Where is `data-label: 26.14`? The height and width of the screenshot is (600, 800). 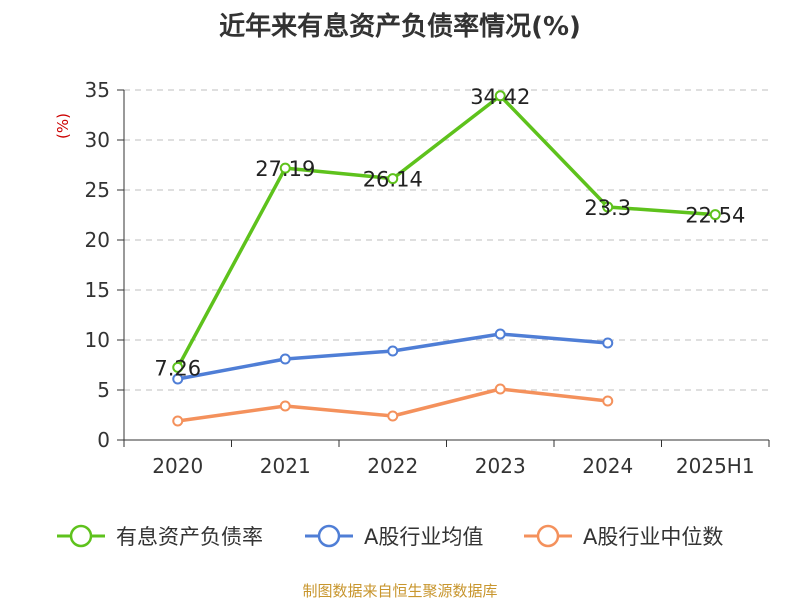
data-label: 26.14 is located at coordinates (393, 180).